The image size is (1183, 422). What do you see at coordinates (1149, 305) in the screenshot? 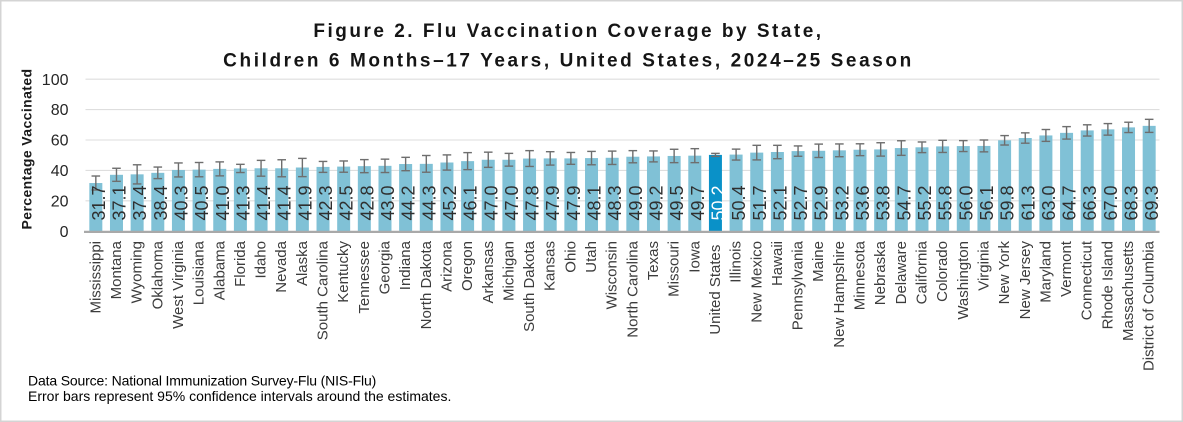
I see `svg-text: District of Columbia` at bounding box center [1149, 305].